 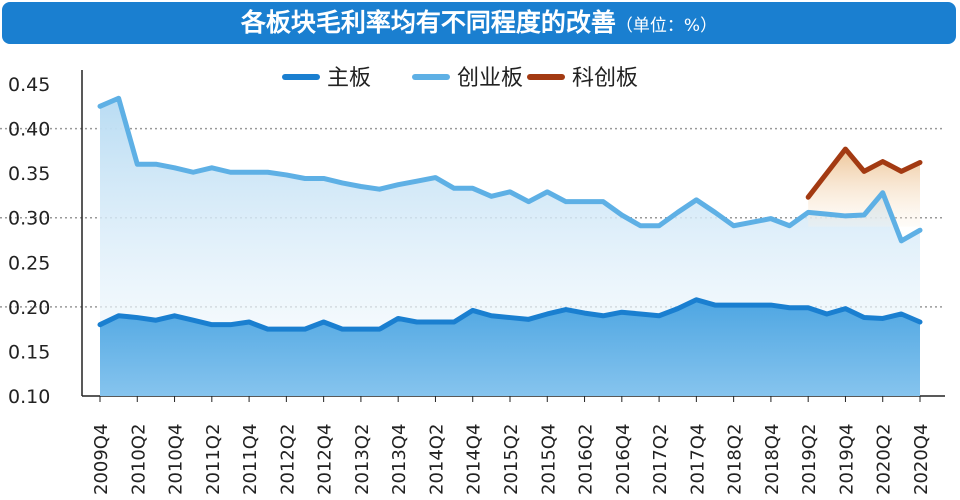 What do you see at coordinates (697, 459) in the screenshot?
I see `x-tick-label: 2017Q4` at bounding box center [697, 459].